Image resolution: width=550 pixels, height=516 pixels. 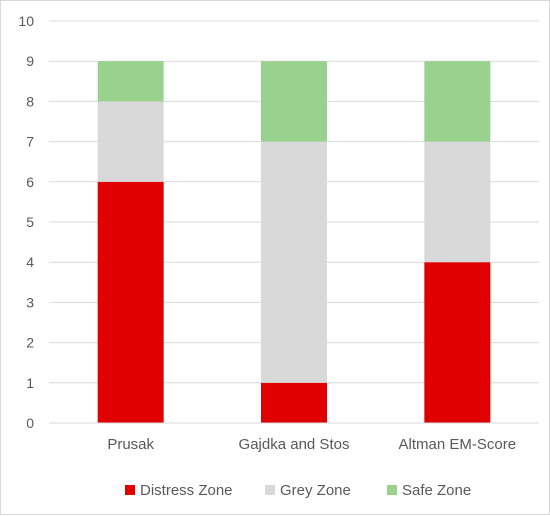 What do you see at coordinates (30, 262) in the screenshot?
I see `y-tick-label: 4` at bounding box center [30, 262].